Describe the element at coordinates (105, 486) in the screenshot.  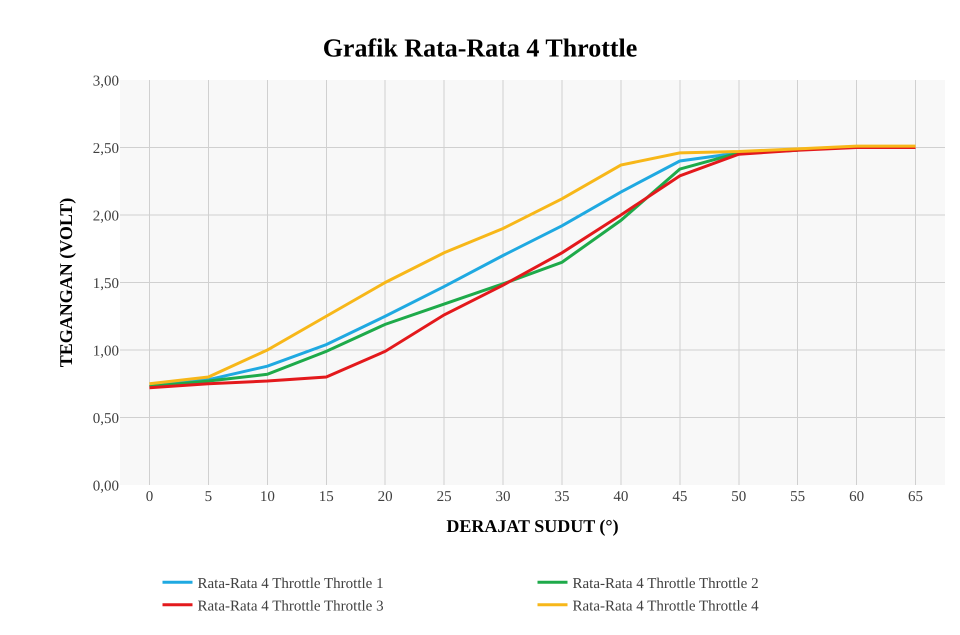
I see `y-tick-label: 0,00` at that location.